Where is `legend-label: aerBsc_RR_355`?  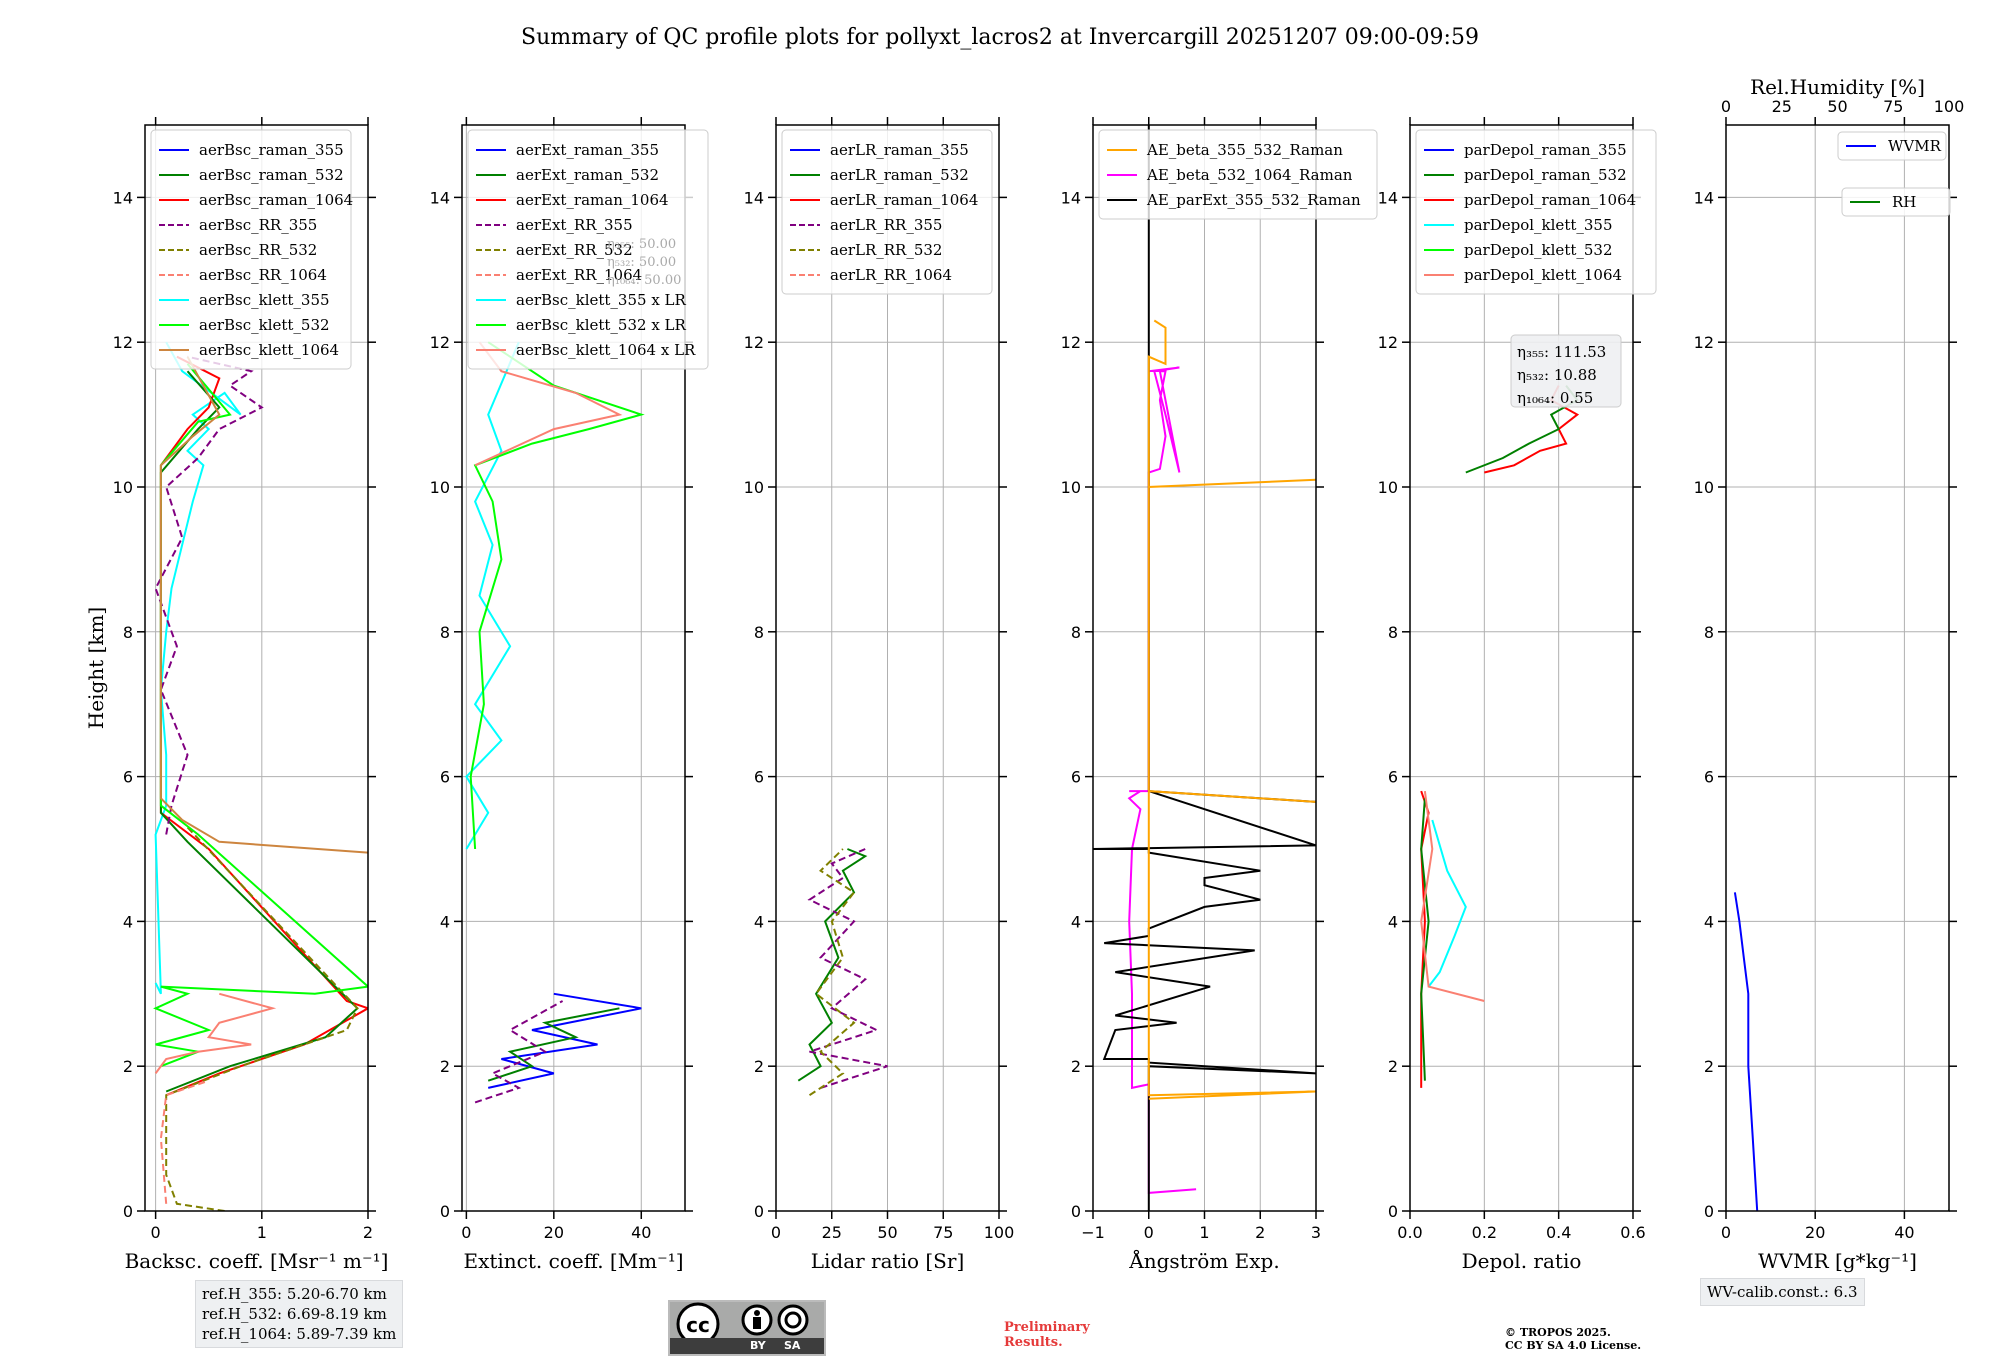
legend-label: aerBsc_RR_355 is located at coordinates (258, 225).